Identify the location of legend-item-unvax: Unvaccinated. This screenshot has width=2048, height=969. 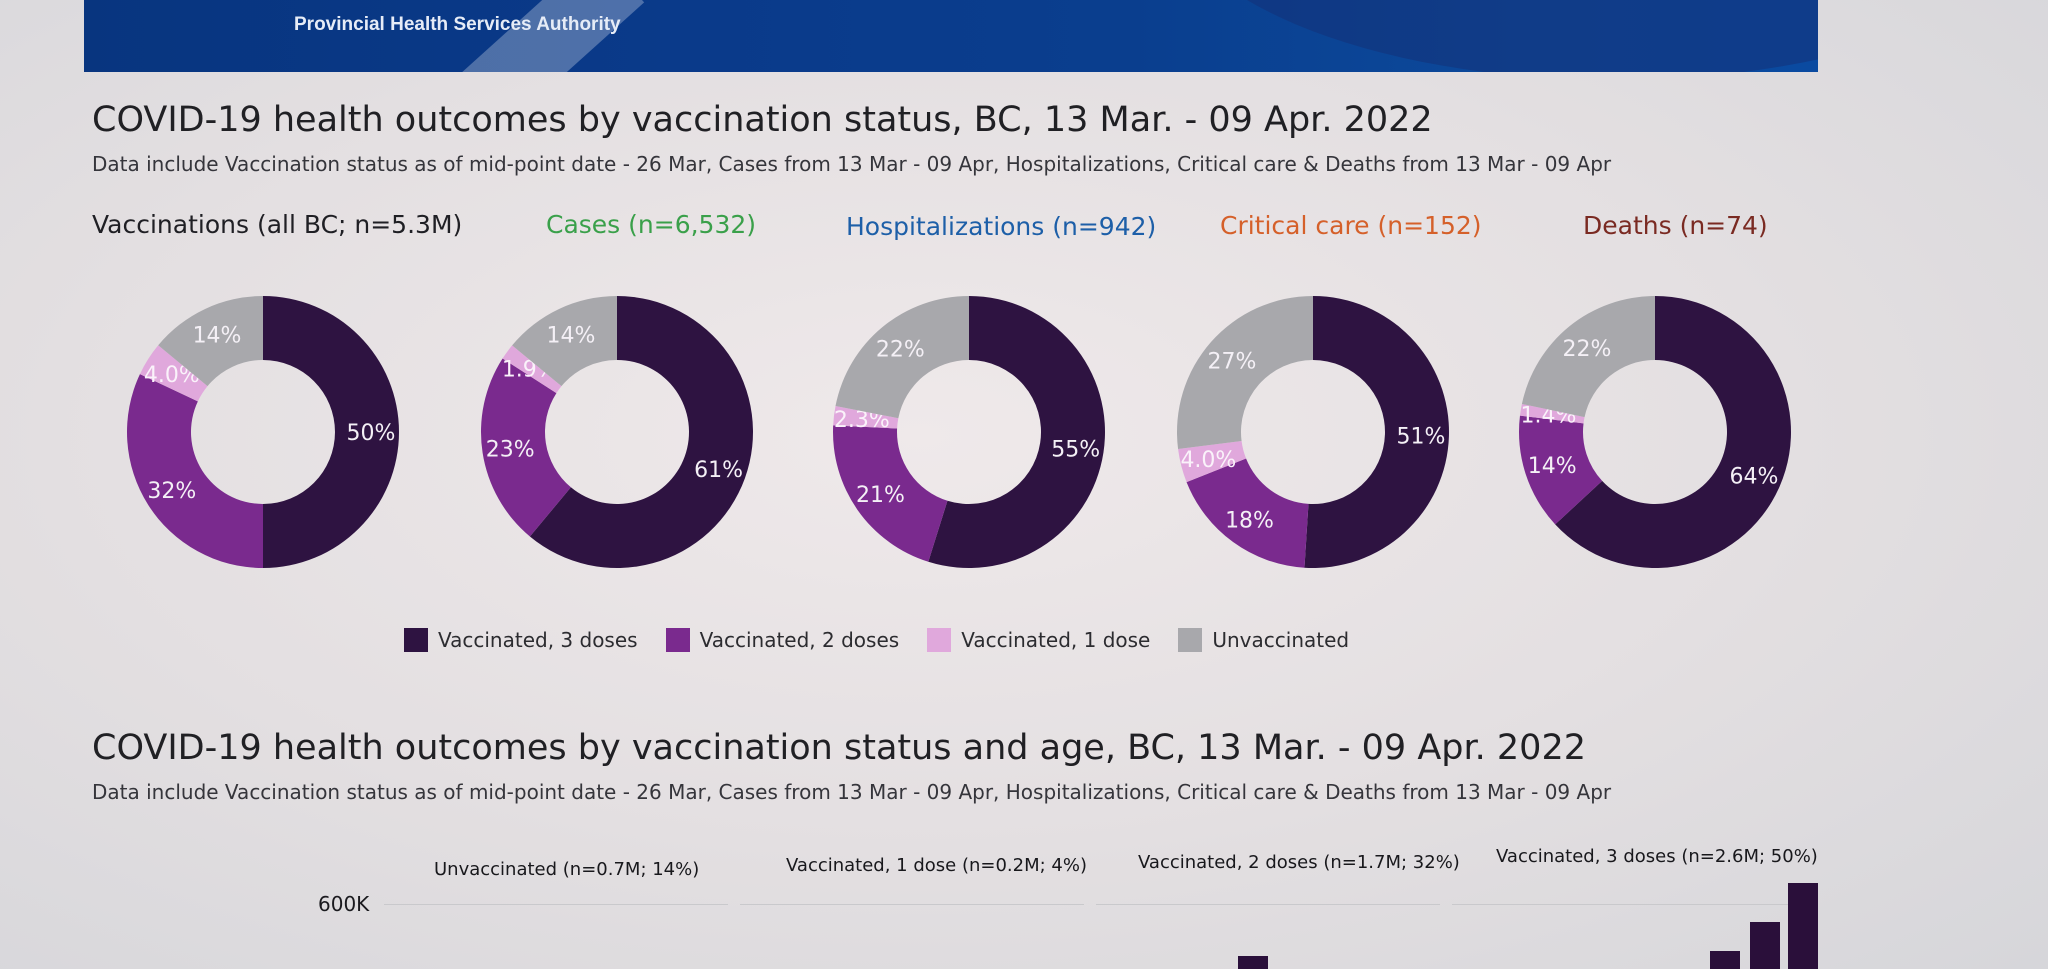
(1263, 640).